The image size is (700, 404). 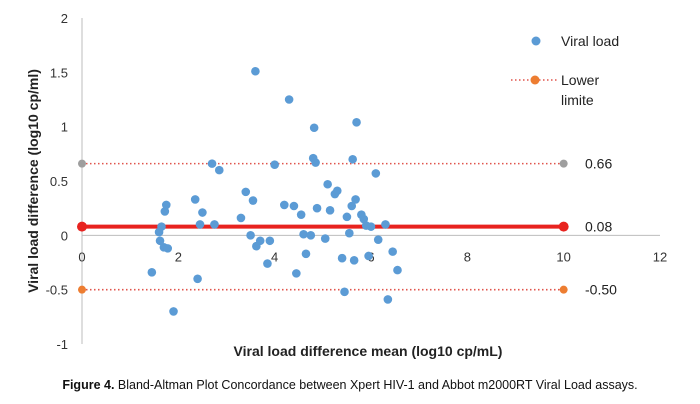 I want to click on legend-marker-lower-limite, so click(x=535, y=80).